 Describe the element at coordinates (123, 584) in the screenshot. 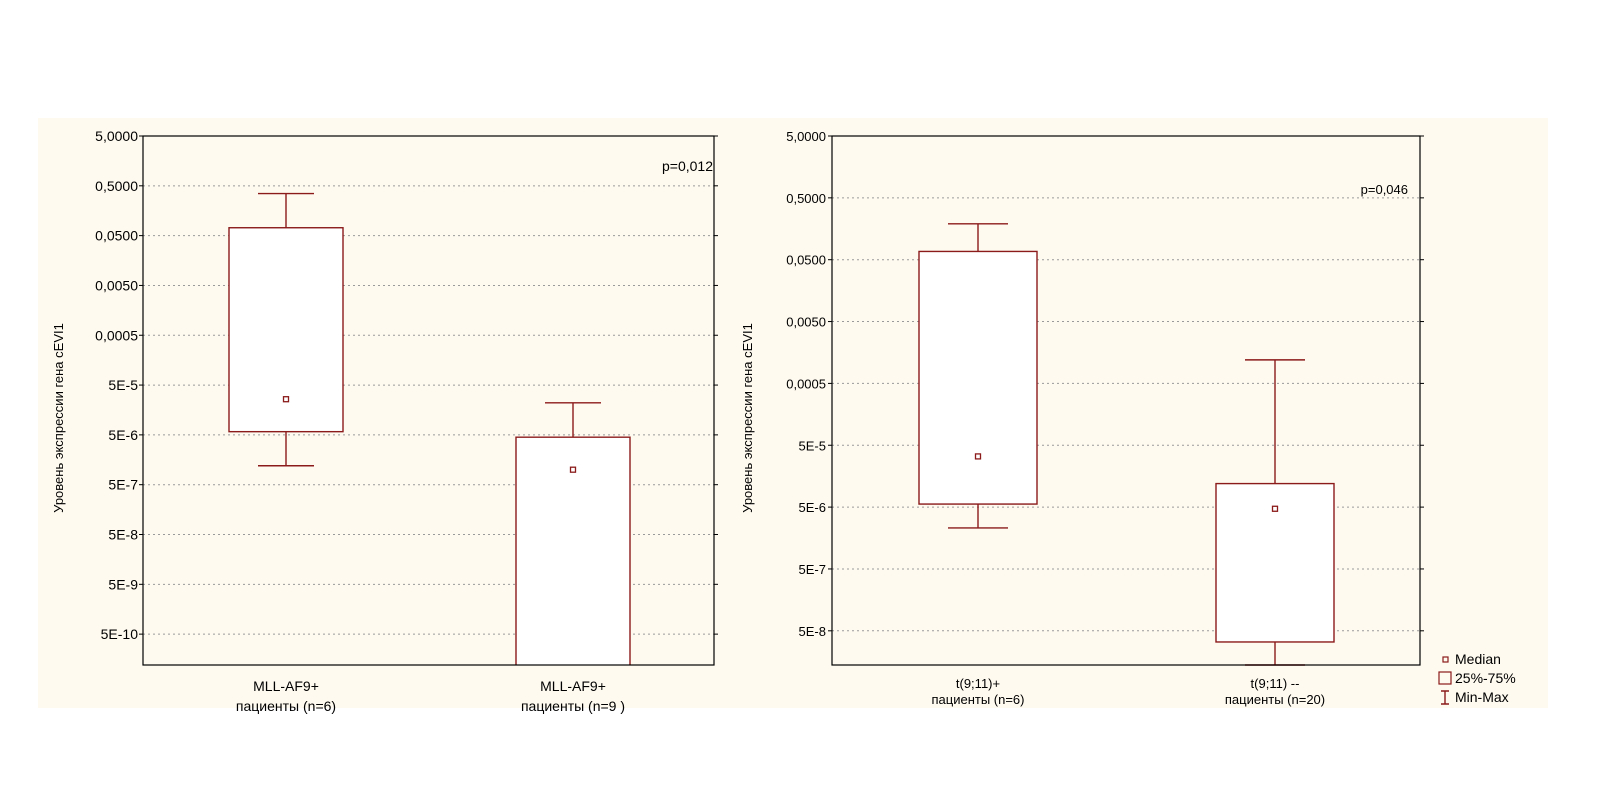

I see `c1-y-tick-label: 5E-9` at that location.